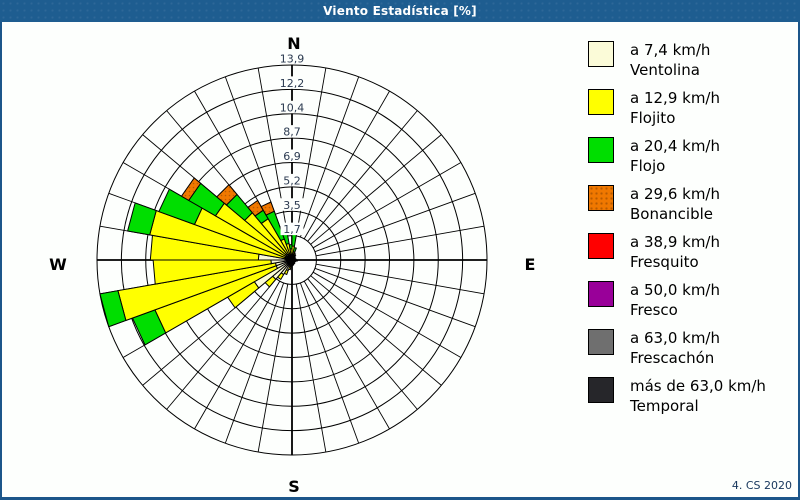 This screenshot has height=500, width=800. Describe the element at coordinates (654, 309) in the screenshot. I see `legend-category-name: Fresco` at that location.